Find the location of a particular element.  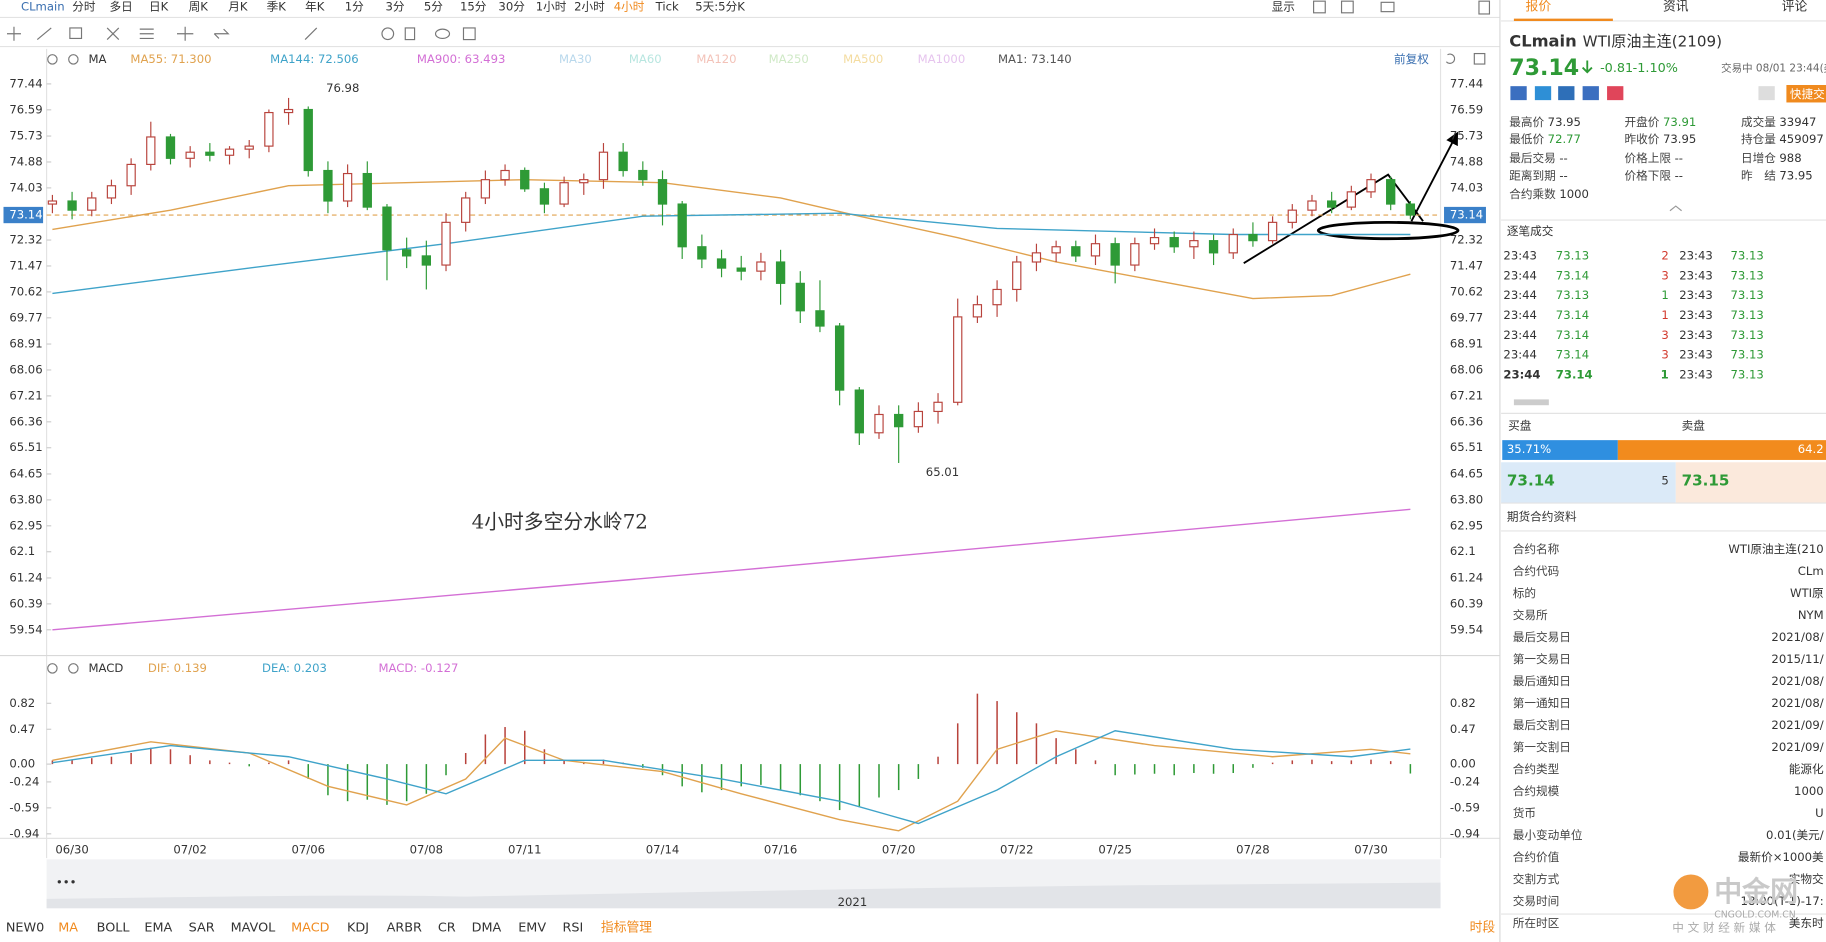

legend-item: MA144: 72.506 is located at coordinates (314, 59).